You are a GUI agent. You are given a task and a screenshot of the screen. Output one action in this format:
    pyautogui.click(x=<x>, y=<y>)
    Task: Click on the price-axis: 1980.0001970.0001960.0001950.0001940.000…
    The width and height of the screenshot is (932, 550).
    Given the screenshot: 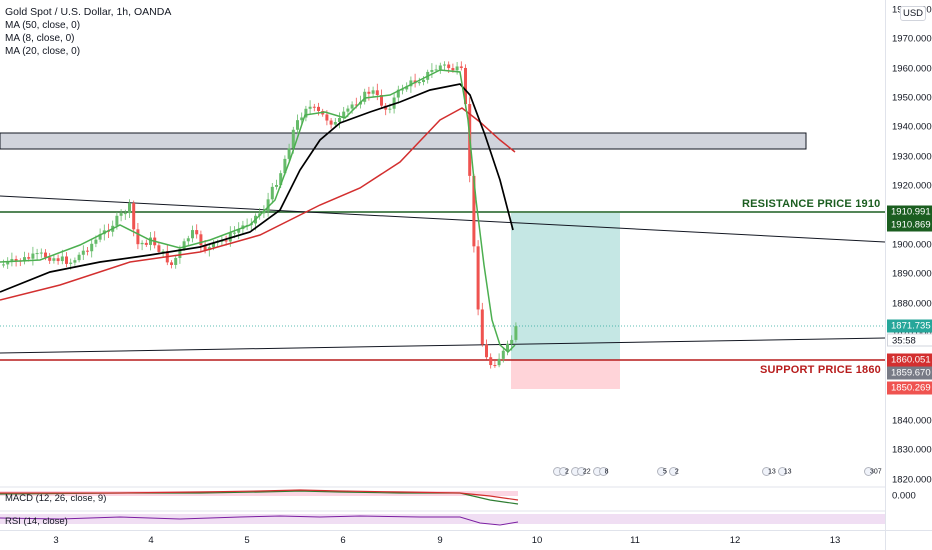 What is the action you would take?
    pyautogui.click(x=908, y=265)
    